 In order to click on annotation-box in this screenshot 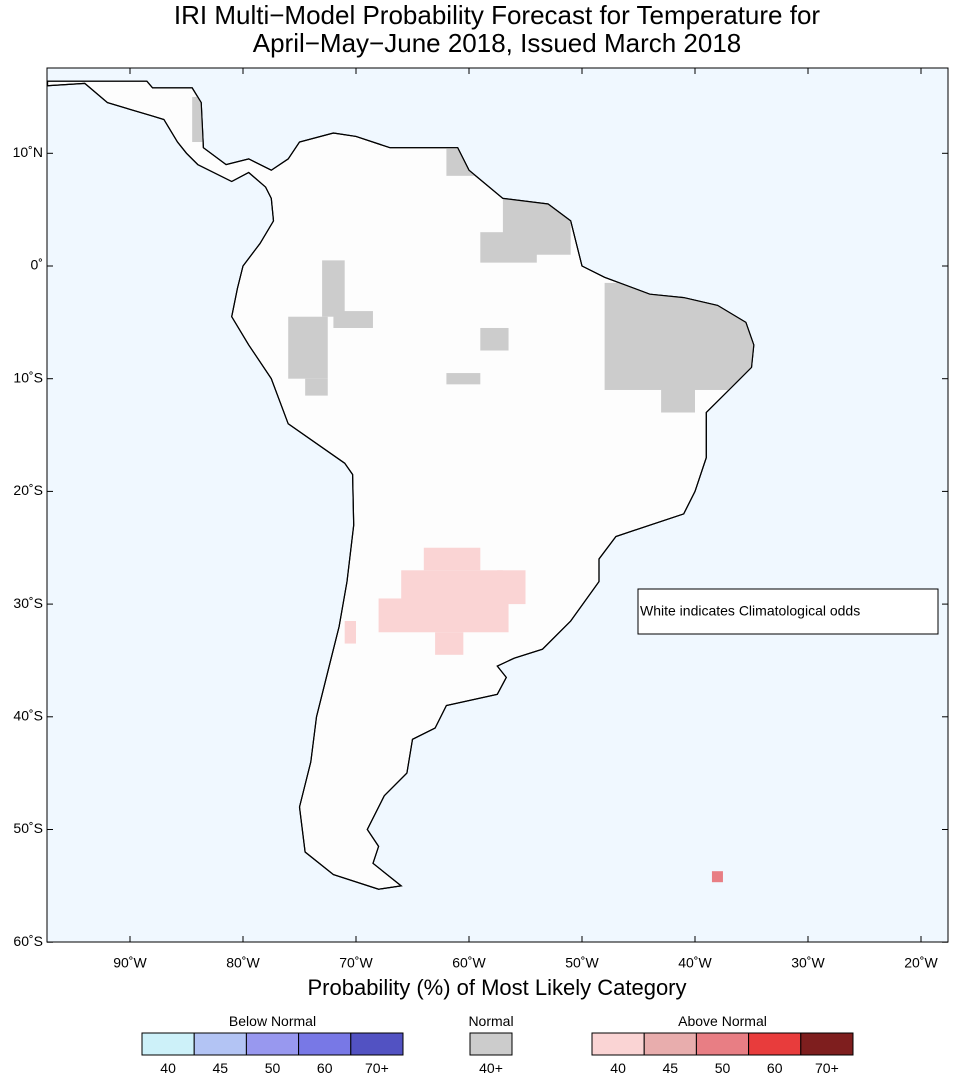, I will do `click(788, 611)`.